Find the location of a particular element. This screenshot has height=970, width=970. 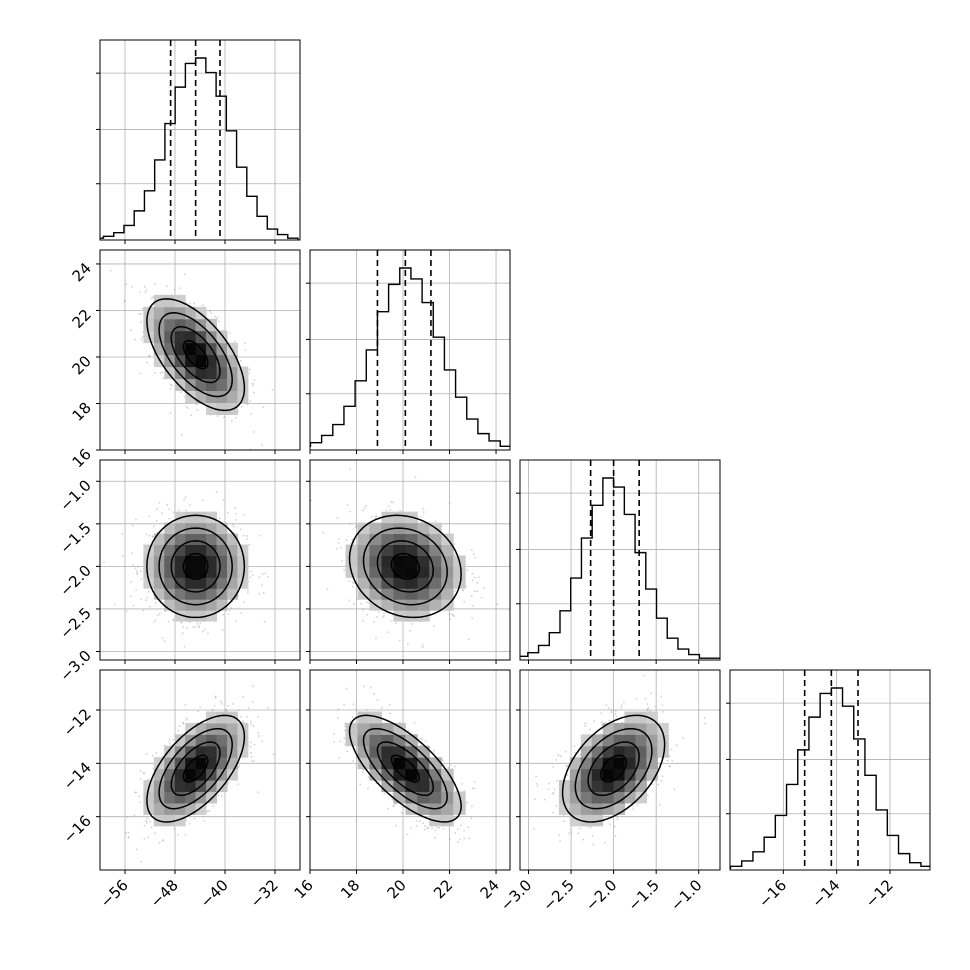

y-tick-label: −12 is located at coordinates (77, 722).